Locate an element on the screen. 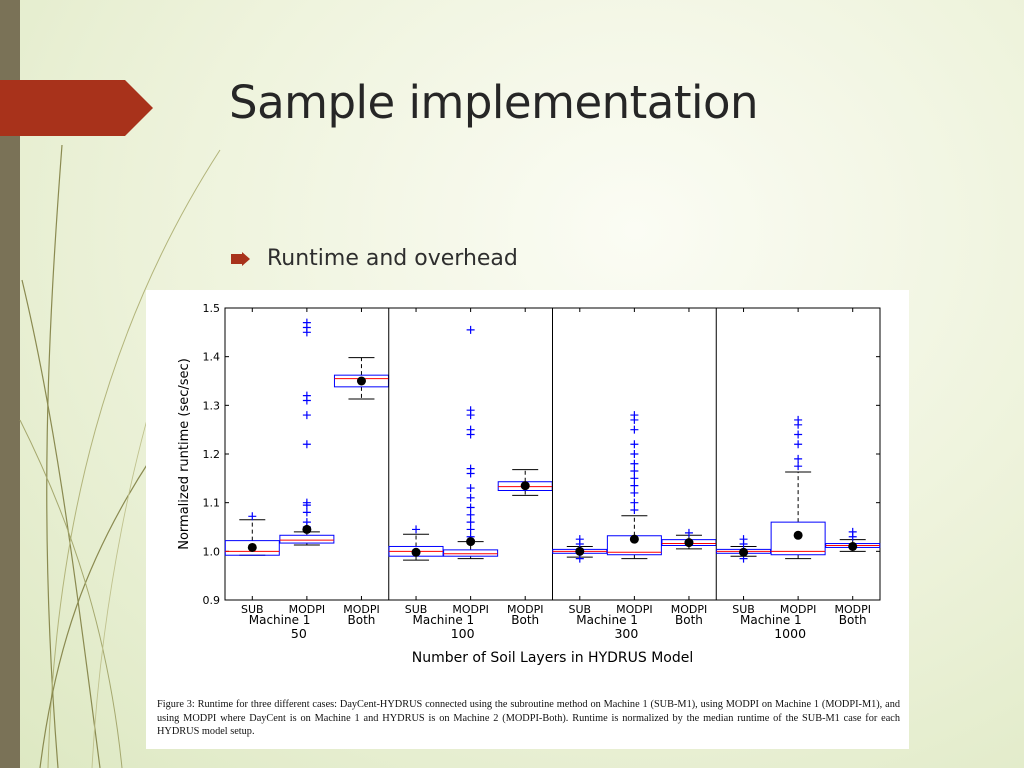 The image size is (1024, 768). slide-title: Sample implementation is located at coordinates (494, 102).